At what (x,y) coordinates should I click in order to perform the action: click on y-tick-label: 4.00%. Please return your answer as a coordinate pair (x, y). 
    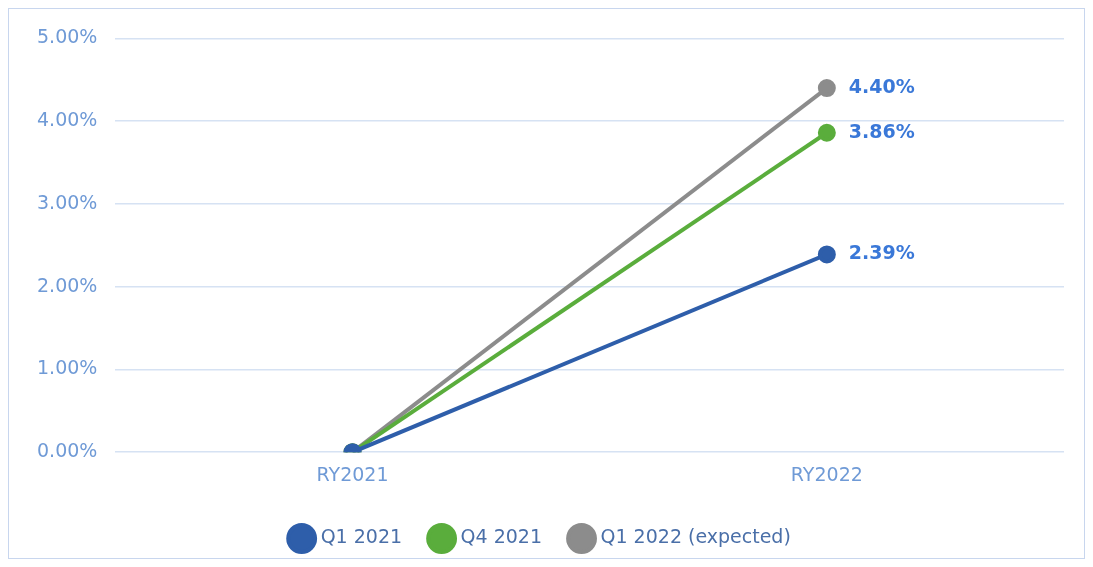
    Looking at the image, I should click on (67, 119).